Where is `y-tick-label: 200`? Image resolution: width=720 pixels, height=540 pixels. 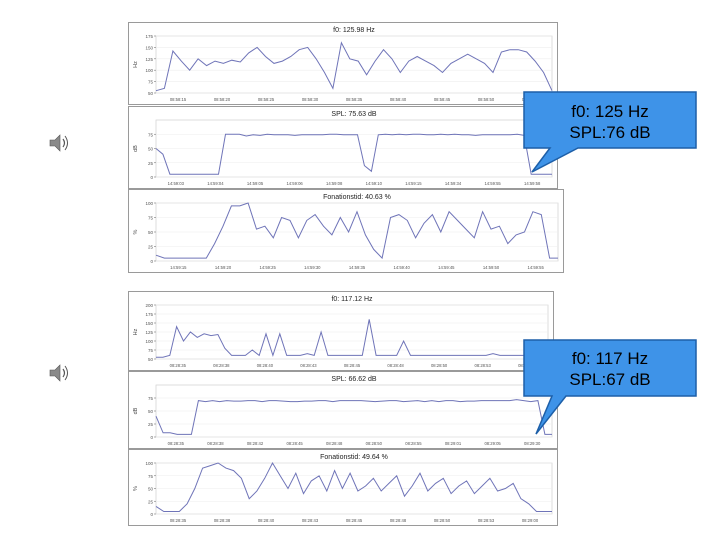 y-tick-label: 200 is located at coordinates (149, 305).